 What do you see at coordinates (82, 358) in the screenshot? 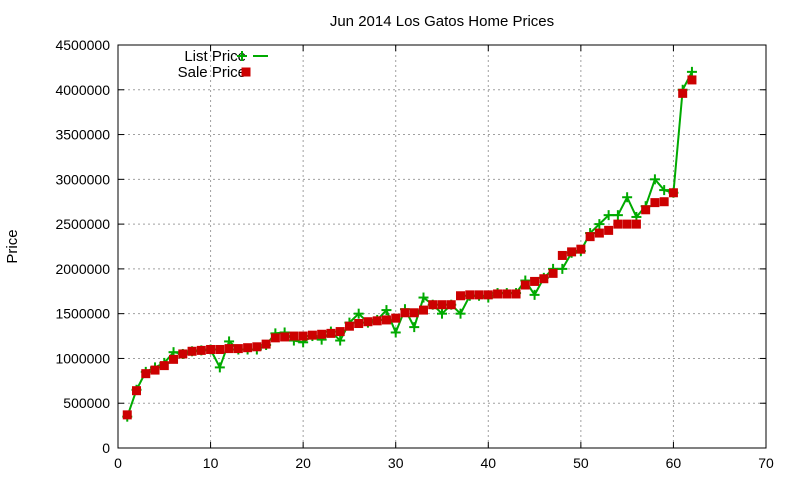
I see `y-tick-label: 1000000` at bounding box center [82, 358].